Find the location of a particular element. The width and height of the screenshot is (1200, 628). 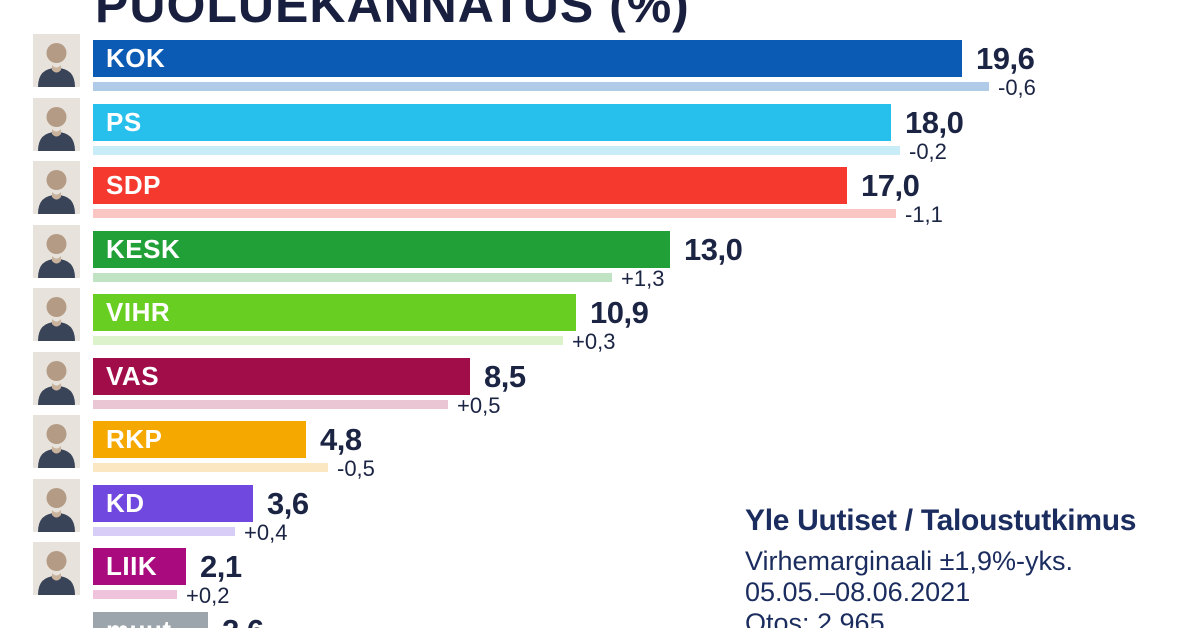

party-label-kok: KOK is located at coordinates (136, 58).